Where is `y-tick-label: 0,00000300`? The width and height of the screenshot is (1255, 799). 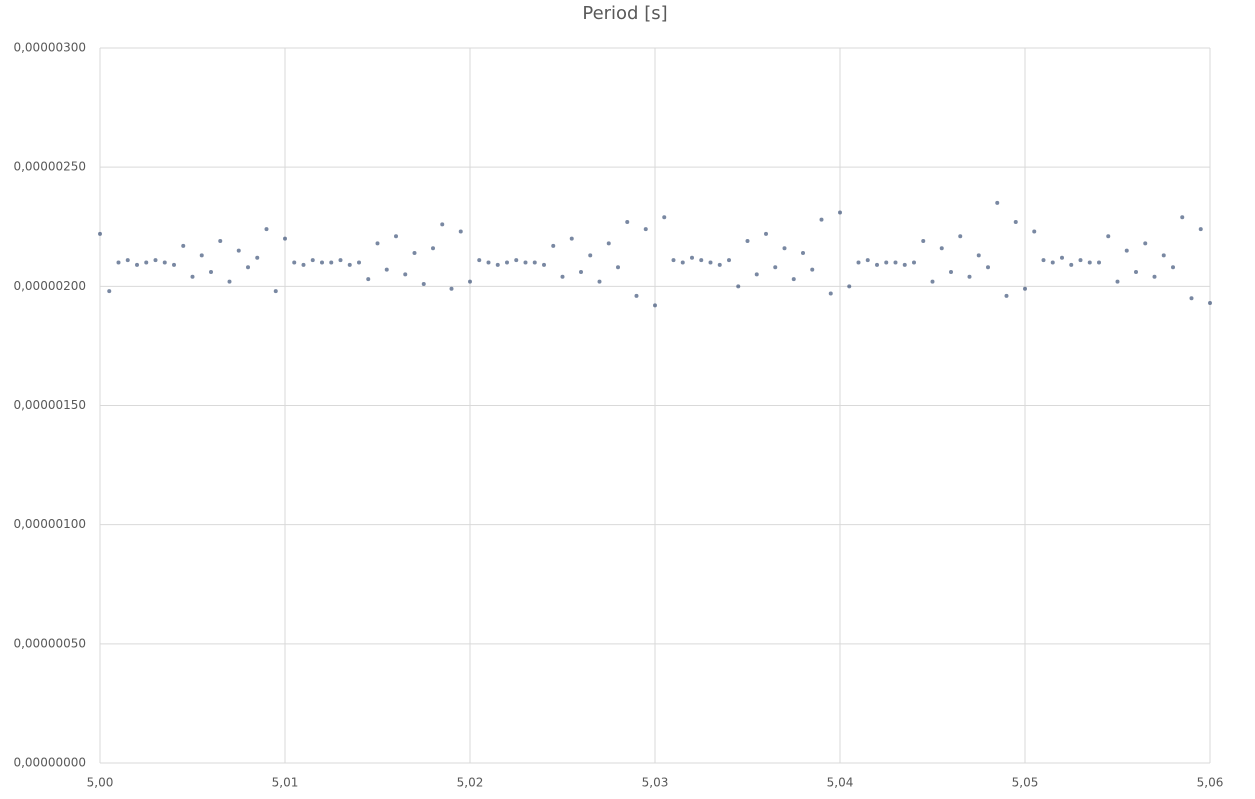 y-tick-label: 0,00000300 is located at coordinates (49, 48).